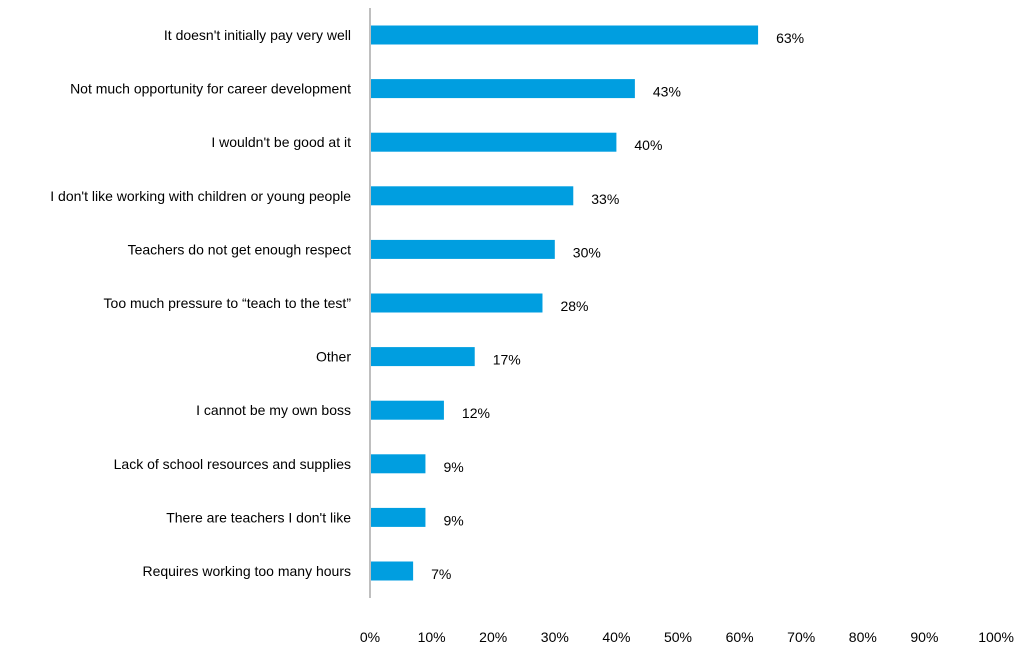 The width and height of the screenshot is (1016, 649). I want to click on x-tick-labels-group: 0% 10% 20% 30% 40% 50% 60% 70% 80% 90% 100%, so click(687, 637).